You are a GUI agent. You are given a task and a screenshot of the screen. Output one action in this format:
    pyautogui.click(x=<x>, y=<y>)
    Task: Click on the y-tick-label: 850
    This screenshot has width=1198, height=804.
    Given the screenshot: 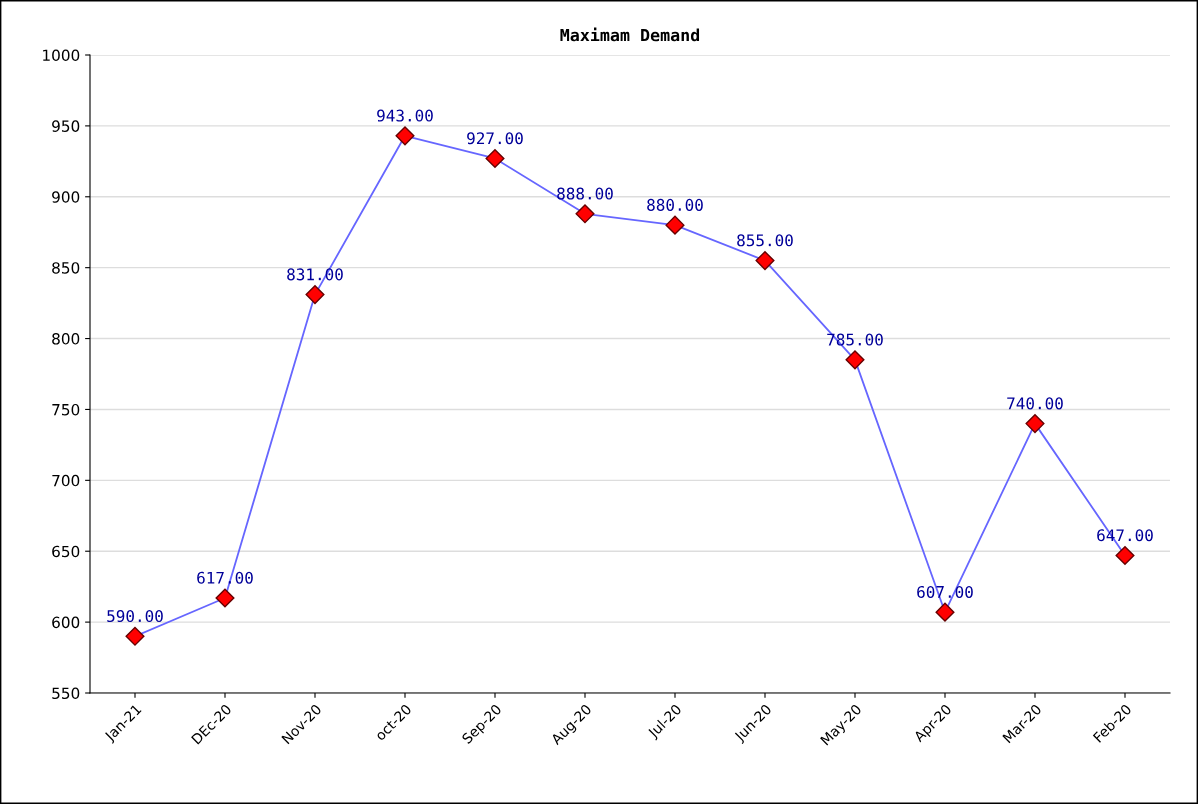 What is the action you would take?
    pyautogui.click(x=66, y=268)
    